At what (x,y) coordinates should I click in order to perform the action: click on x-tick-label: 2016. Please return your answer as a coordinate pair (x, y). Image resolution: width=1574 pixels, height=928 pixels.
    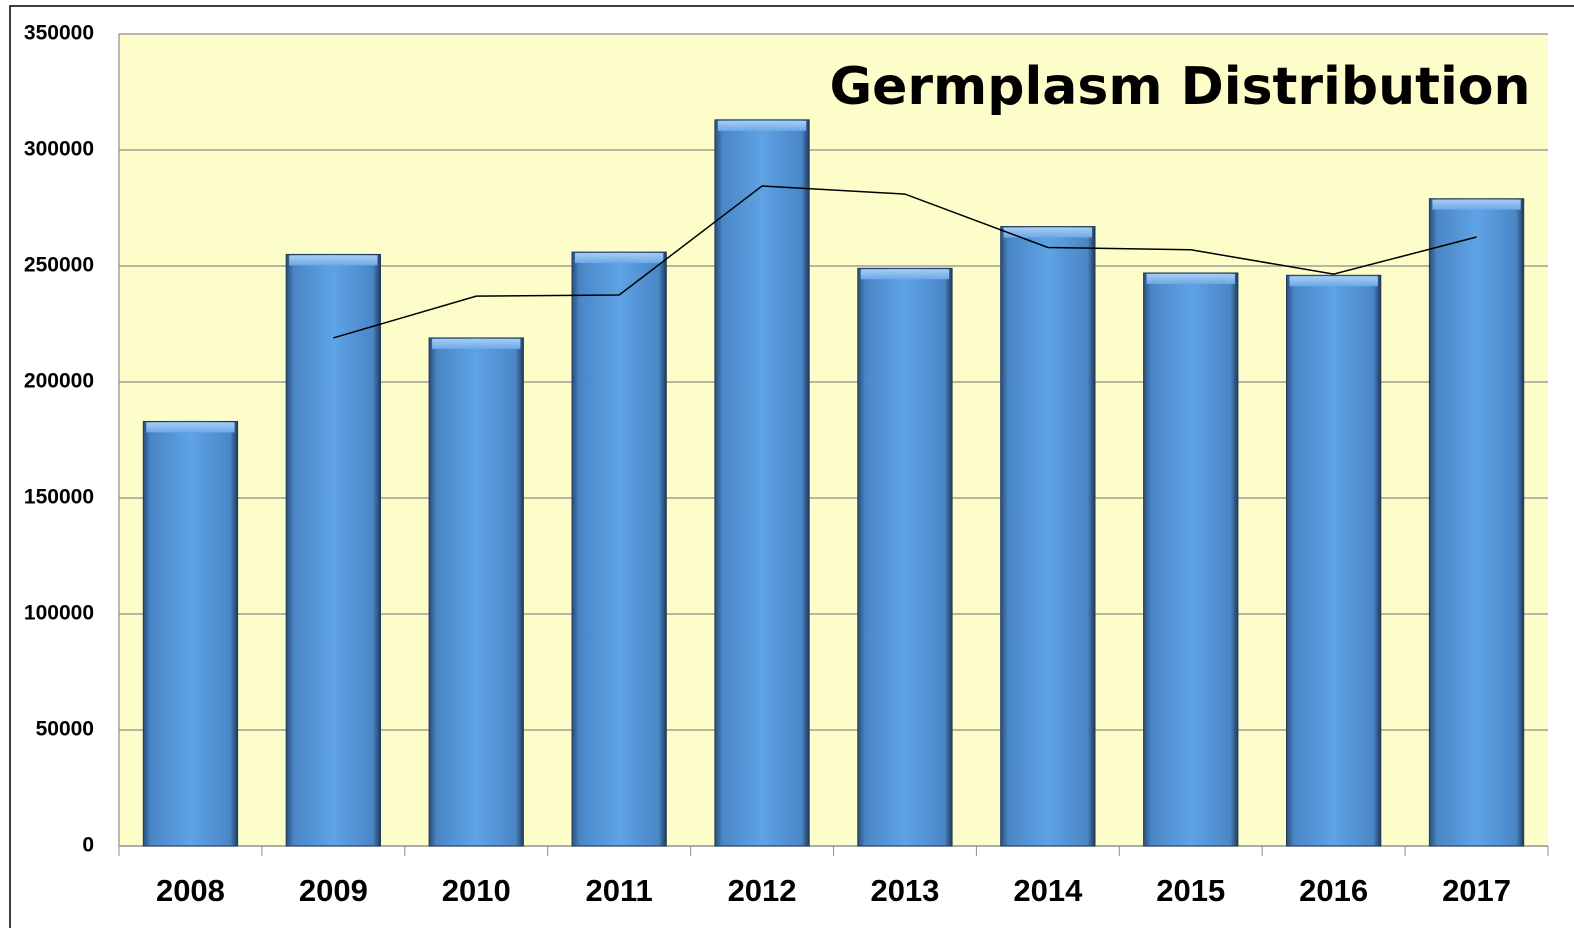
    Looking at the image, I should click on (1333, 890).